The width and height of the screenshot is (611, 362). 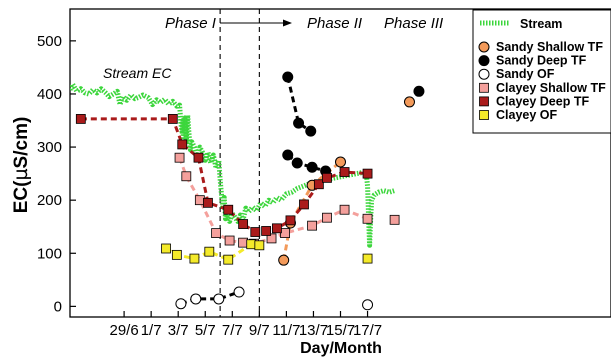 What do you see at coordinates (484, 61) in the screenshot?
I see `legend-sandy-deep-tf-swatch` at bounding box center [484, 61].